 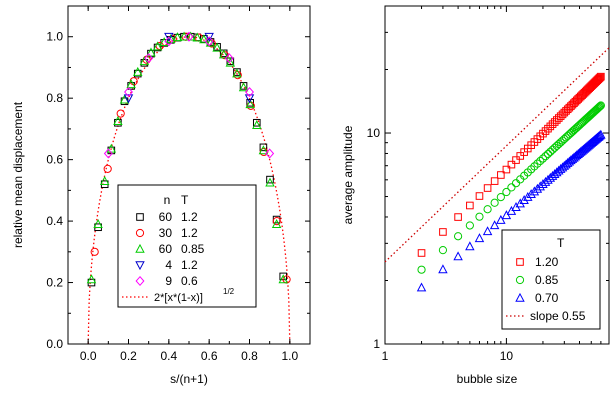 I want to click on legend-n-label: 60, so click(x=166, y=217).